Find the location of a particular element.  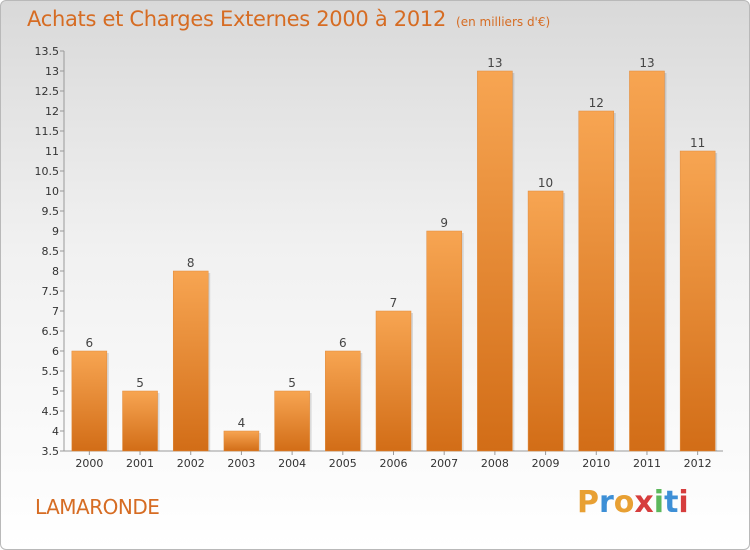

logo-letter: t is located at coordinates (671, 502).